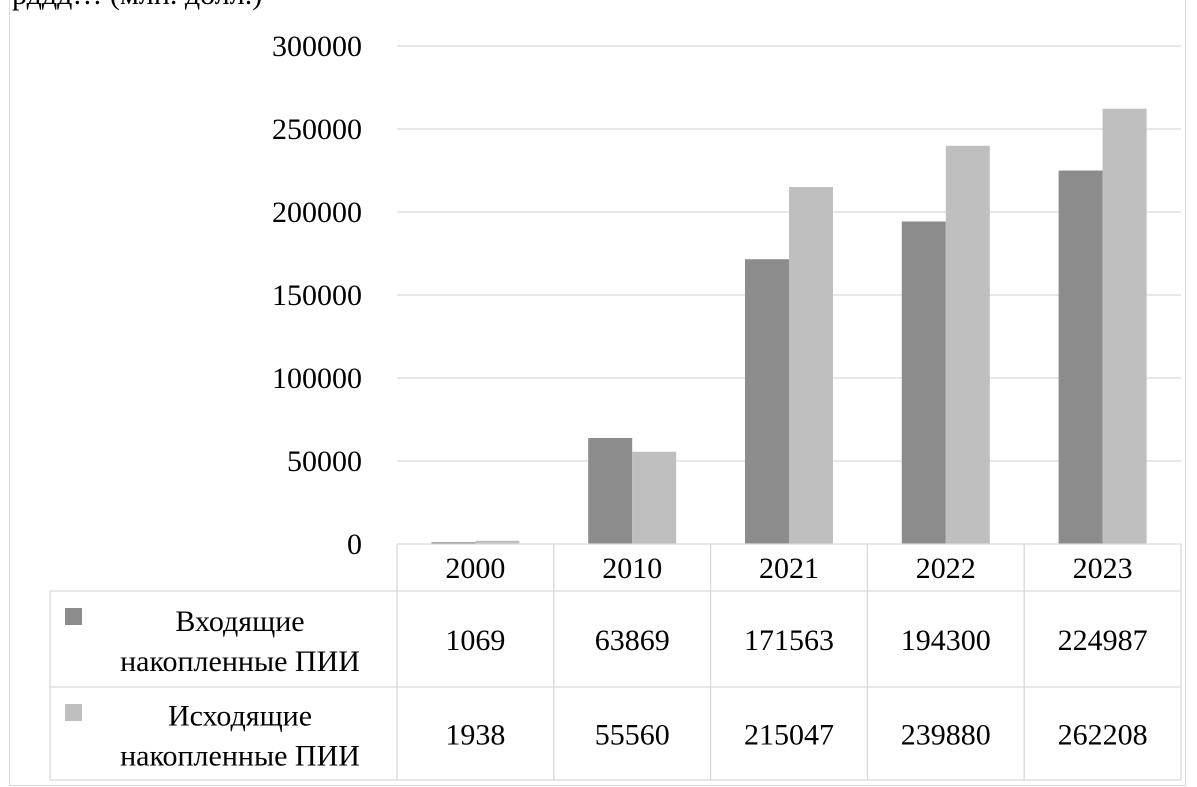  I want to click on data-table-cell: 262208, so click(1103, 735).